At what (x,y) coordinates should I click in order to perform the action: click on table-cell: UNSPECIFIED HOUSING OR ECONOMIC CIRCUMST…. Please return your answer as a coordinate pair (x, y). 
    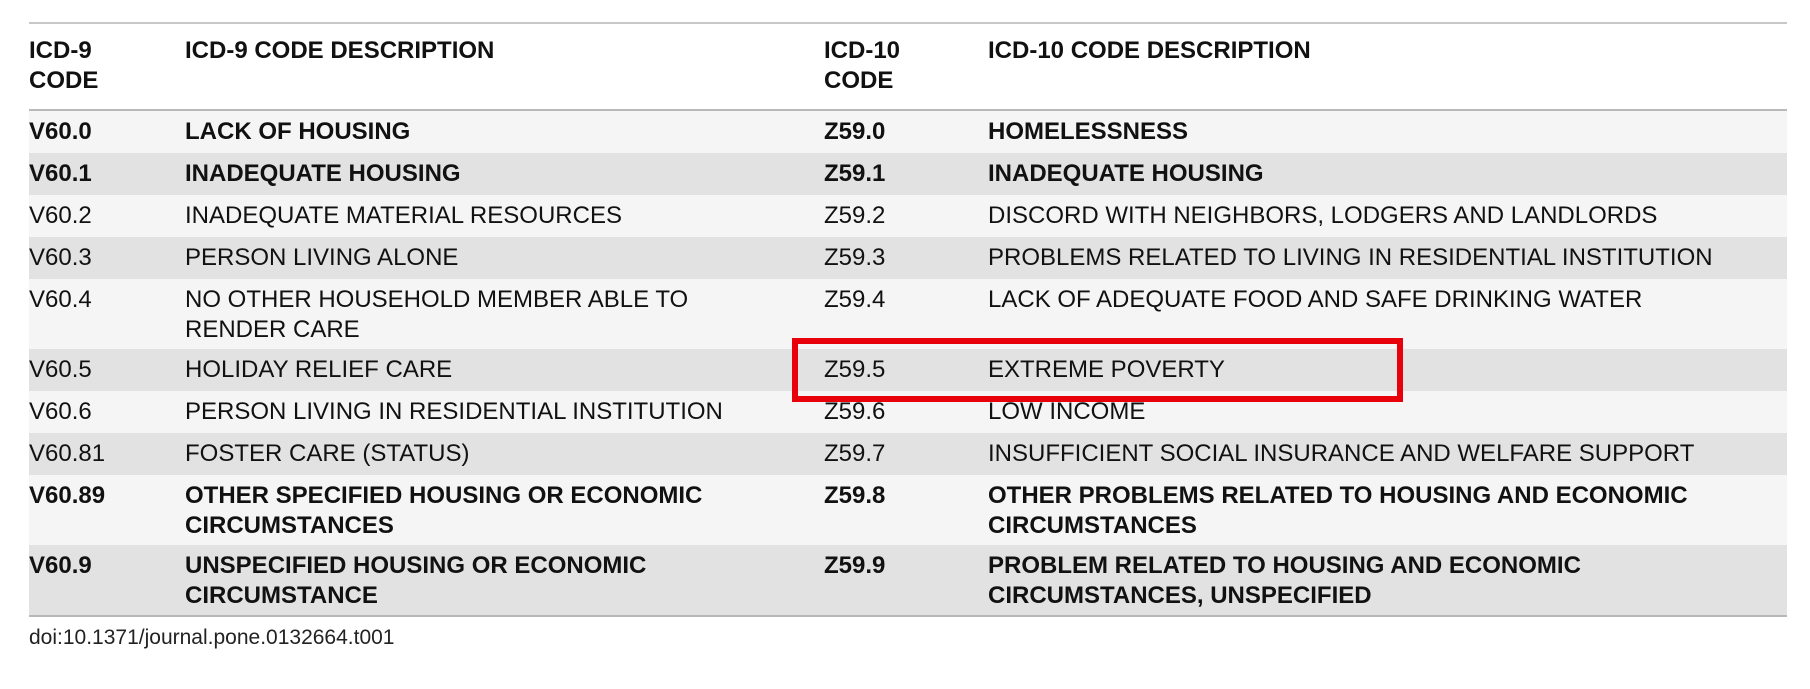
    Looking at the image, I should click on (416, 580).